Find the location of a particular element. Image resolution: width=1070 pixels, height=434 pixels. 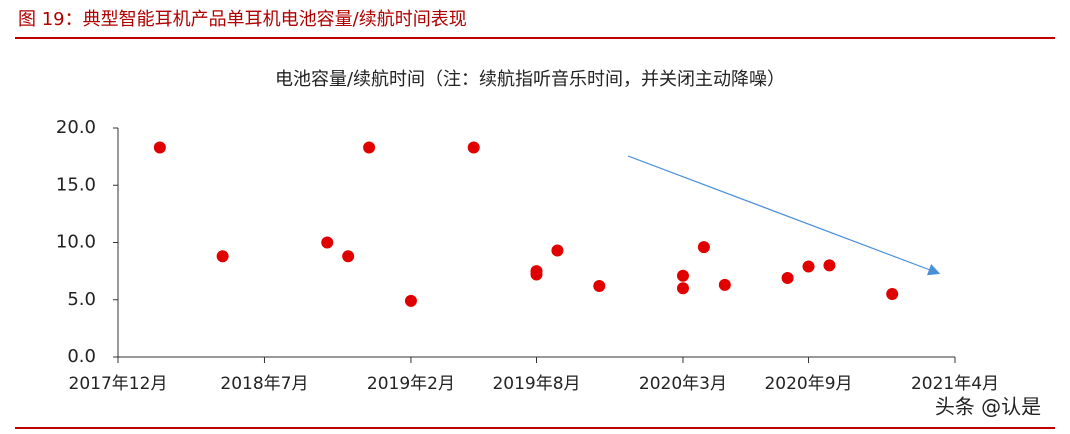

header-title: 图 19：典型智能耳机产品单耳机电池容量/续航时间表现 is located at coordinates (242, 19).